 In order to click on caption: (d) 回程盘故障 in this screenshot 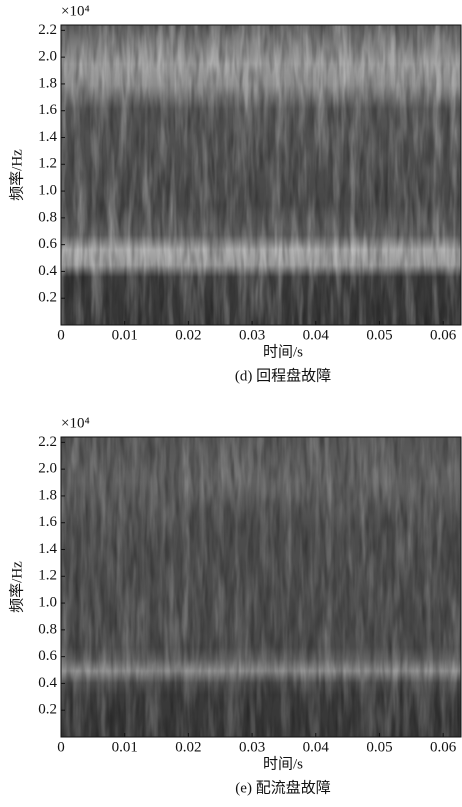, I will do `click(283, 375)`.